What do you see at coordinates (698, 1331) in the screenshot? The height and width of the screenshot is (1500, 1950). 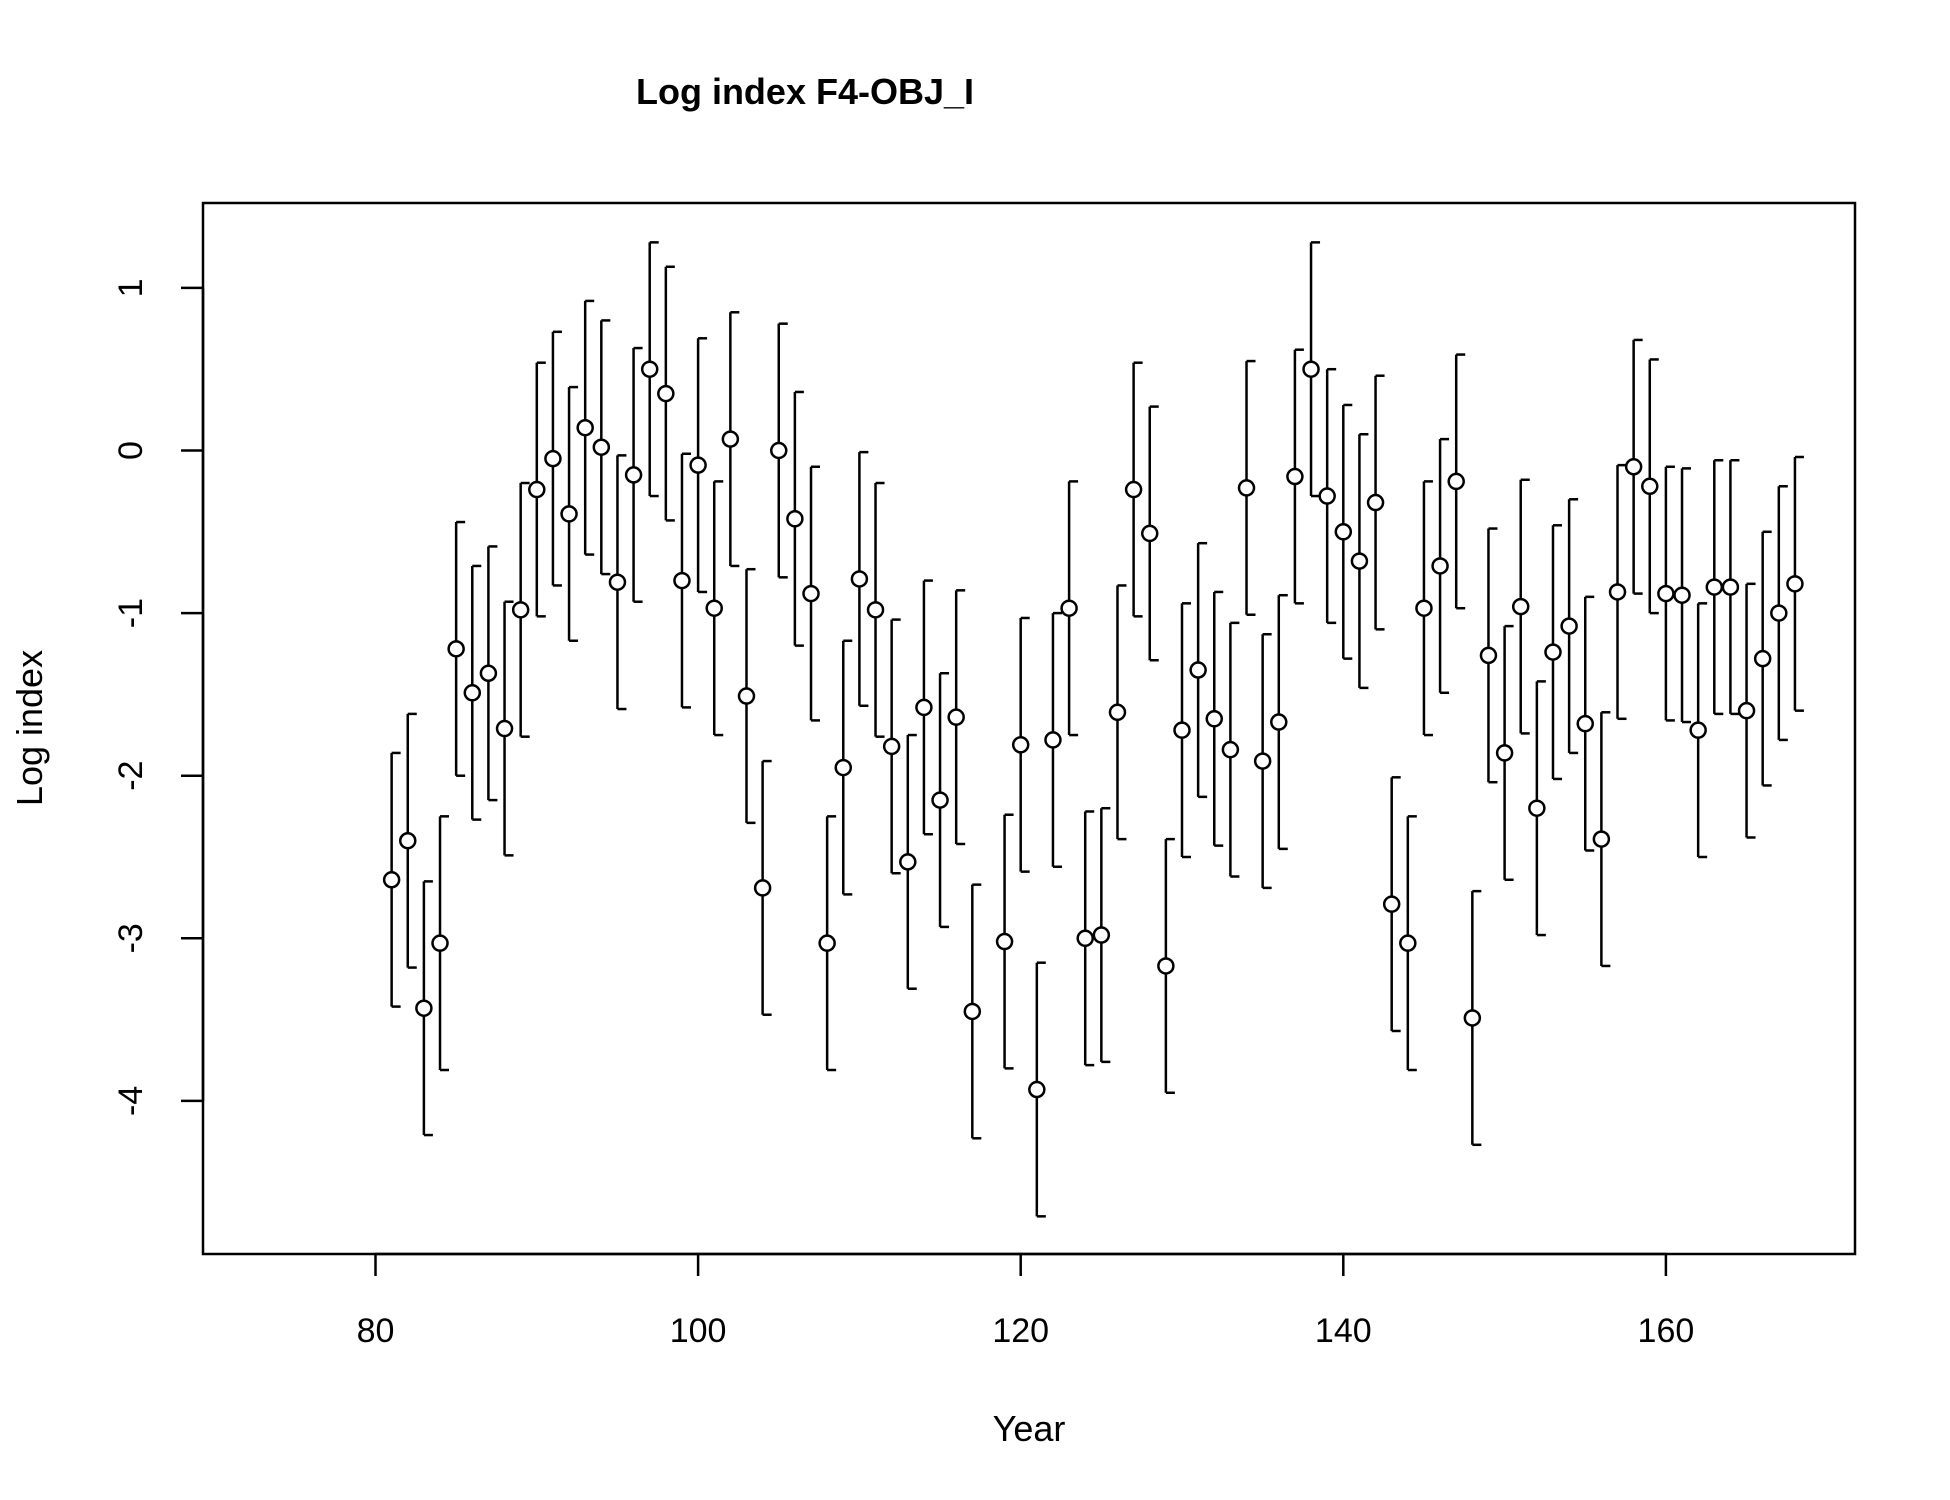 I see `x-tick-label: 100` at bounding box center [698, 1331].